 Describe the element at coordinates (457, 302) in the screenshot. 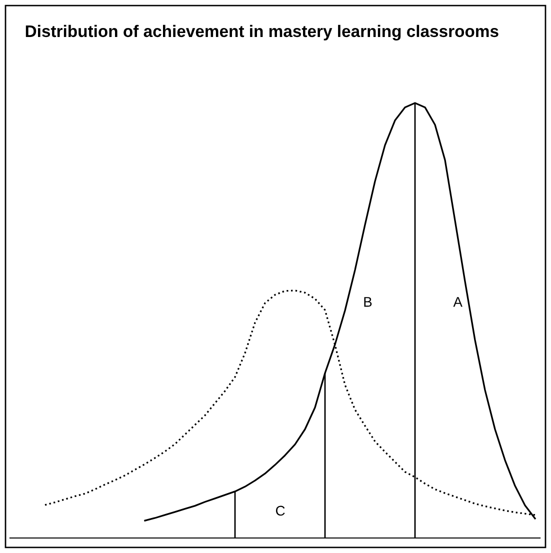

I see `annotation: A` at that location.